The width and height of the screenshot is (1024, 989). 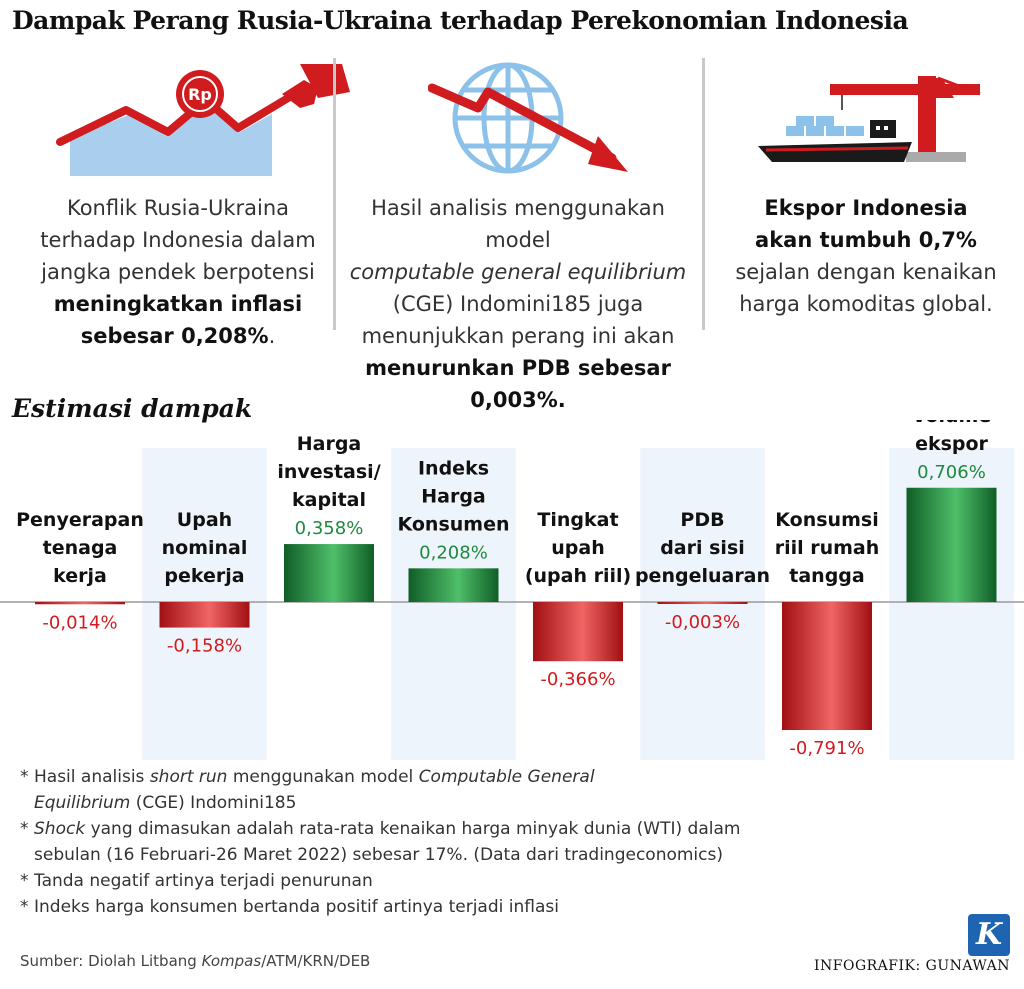 What do you see at coordinates (60, 829) in the screenshot?
I see `footnote-2-part-1: Shock` at bounding box center [60, 829].